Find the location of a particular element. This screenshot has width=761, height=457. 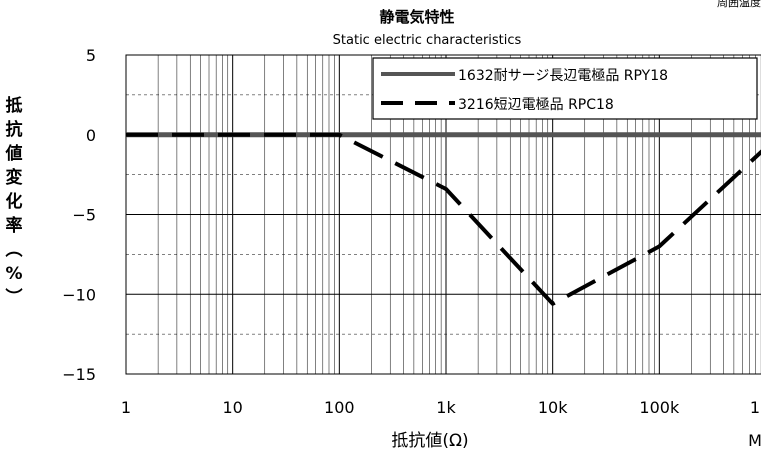

y-tick-label: −10 is located at coordinates (79, 294).